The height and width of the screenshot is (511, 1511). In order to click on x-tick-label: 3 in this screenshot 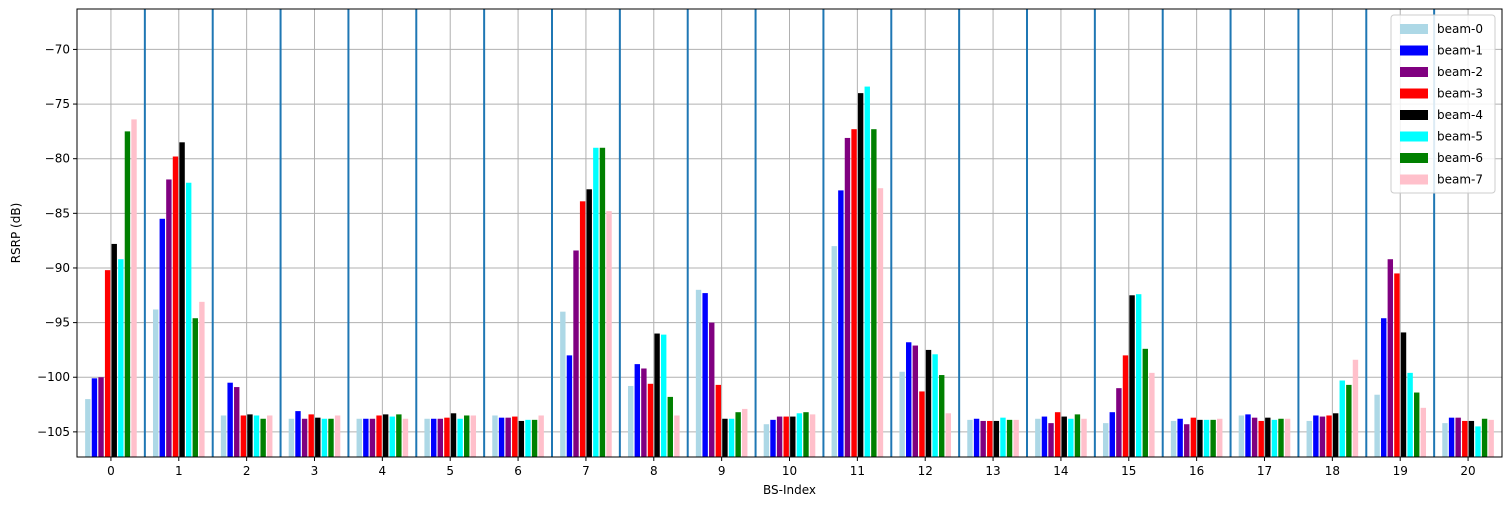, I will do `click(315, 471)`.